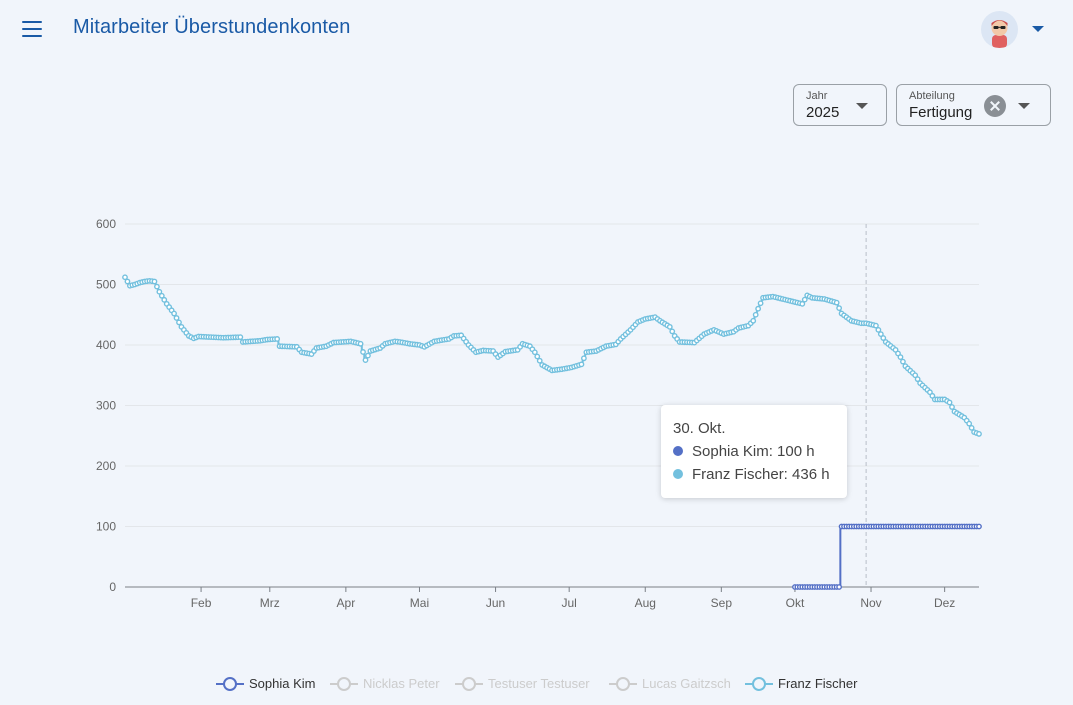 This screenshot has width=1073, height=705. What do you see at coordinates (886, 556) in the screenshot?
I see `series-line-sophia-kim` at bounding box center [886, 556].